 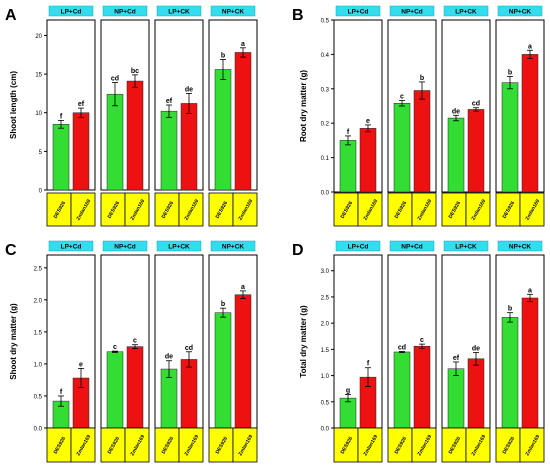 I want to click on significance-letter: g, so click(x=348, y=390).